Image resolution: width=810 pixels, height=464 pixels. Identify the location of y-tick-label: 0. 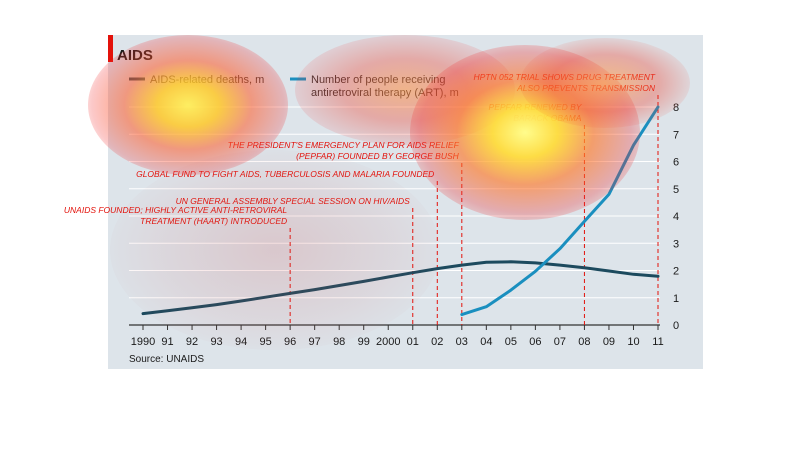
(676, 326).